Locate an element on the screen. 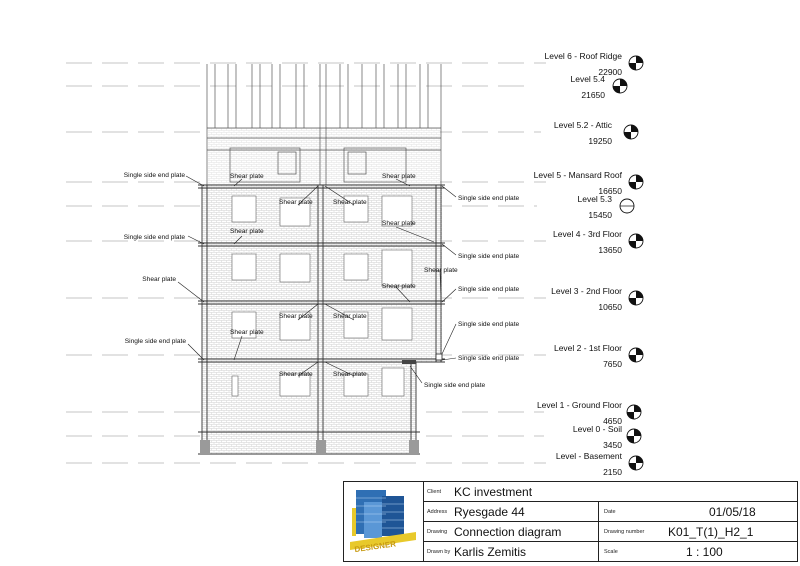 Image resolution: width=800 pixels, height=566 pixels. date-value: 01/05/18 is located at coordinates (732, 512).